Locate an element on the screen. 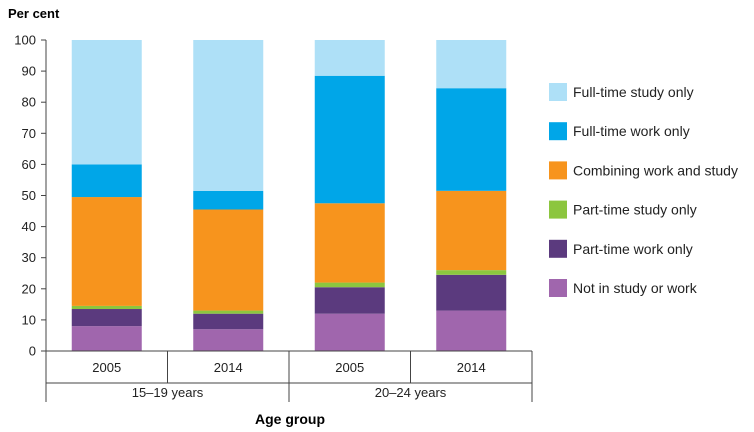  x-axis: 2005 2014 2005 2014 15–19 years 20–24 years is located at coordinates (289, 376).